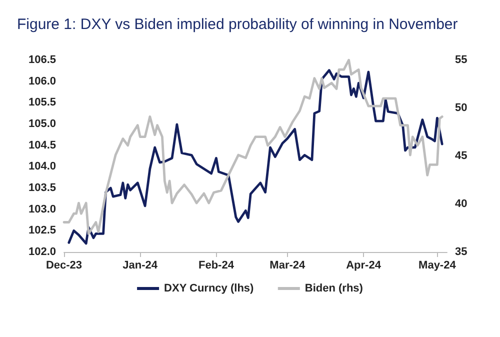 The image size is (500, 337). What do you see at coordinates (437, 266) in the screenshot?
I see `x-tick-label: May-24` at bounding box center [437, 266].